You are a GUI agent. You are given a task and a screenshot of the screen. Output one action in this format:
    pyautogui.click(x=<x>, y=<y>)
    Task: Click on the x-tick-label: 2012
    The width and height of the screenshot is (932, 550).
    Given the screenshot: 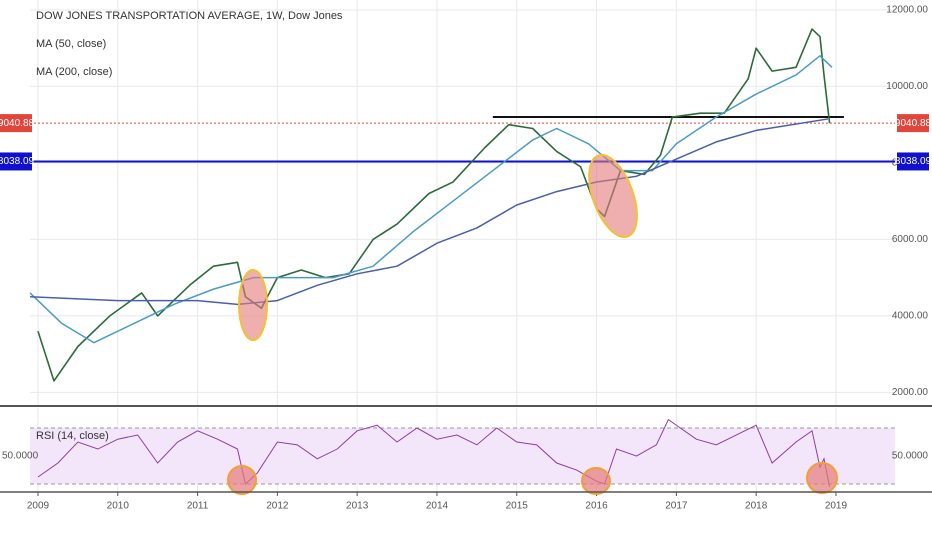 What is the action you would take?
    pyautogui.click(x=277, y=506)
    